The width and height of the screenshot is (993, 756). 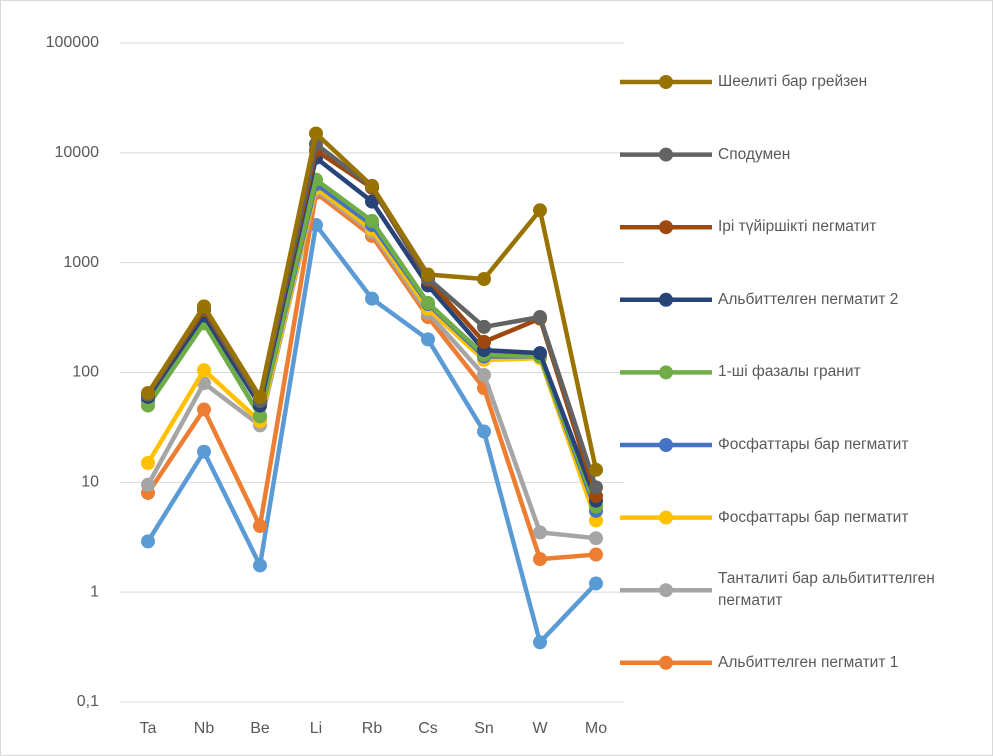 I want to click on x-tick-label: Mo, so click(x=596, y=728).